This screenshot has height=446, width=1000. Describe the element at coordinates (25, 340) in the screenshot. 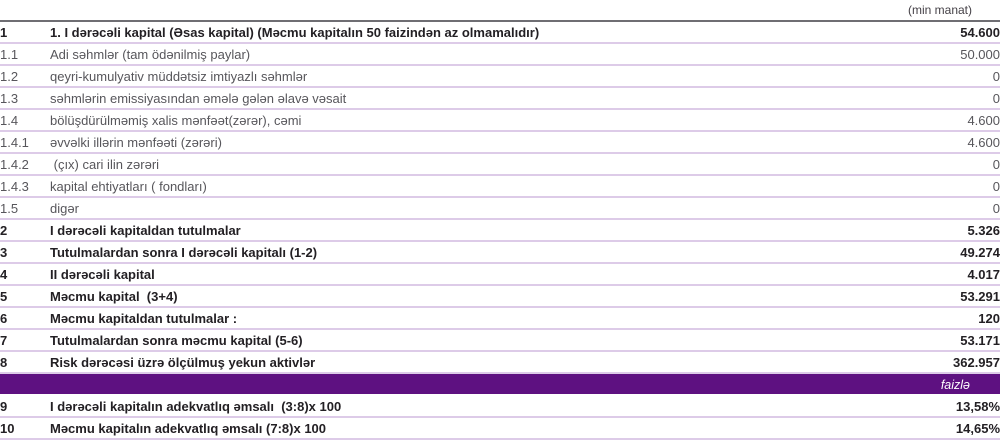

I see `row-number: 7` at that location.